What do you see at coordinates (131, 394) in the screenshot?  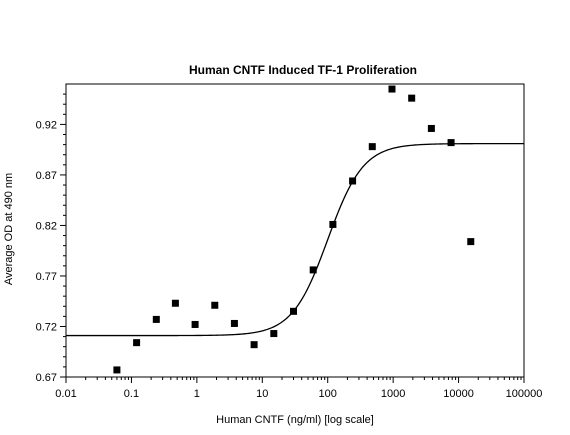 I see `x-tick-label: 0.1` at bounding box center [131, 394].